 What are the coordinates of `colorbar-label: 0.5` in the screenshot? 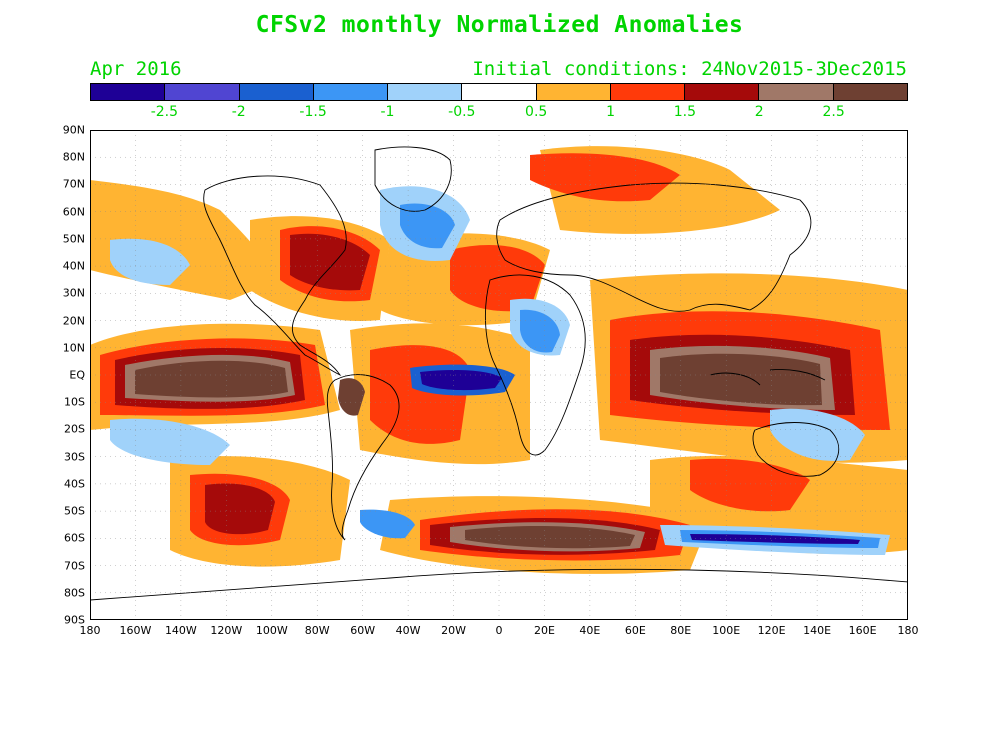 It's located at (536, 112).